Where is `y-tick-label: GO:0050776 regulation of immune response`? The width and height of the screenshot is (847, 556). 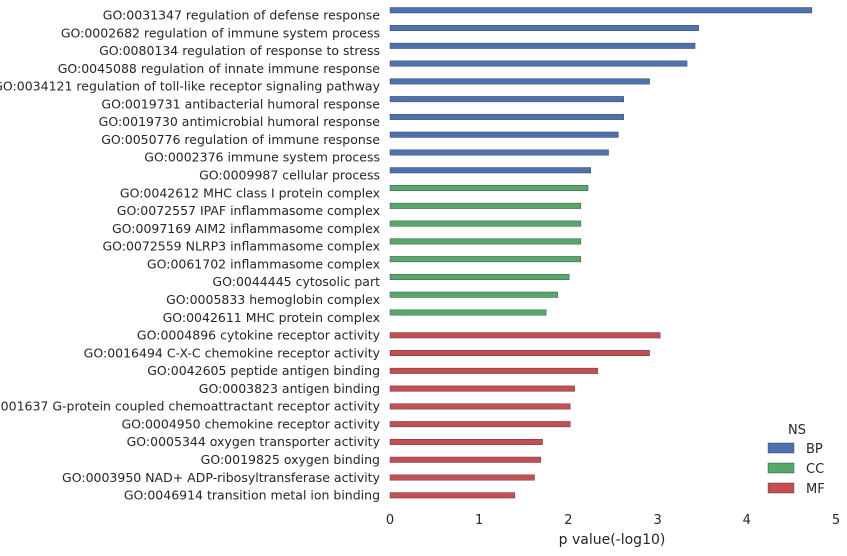
y-tick-label: GO:0050776 regulation of immune response is located at coordinates (240, 139).